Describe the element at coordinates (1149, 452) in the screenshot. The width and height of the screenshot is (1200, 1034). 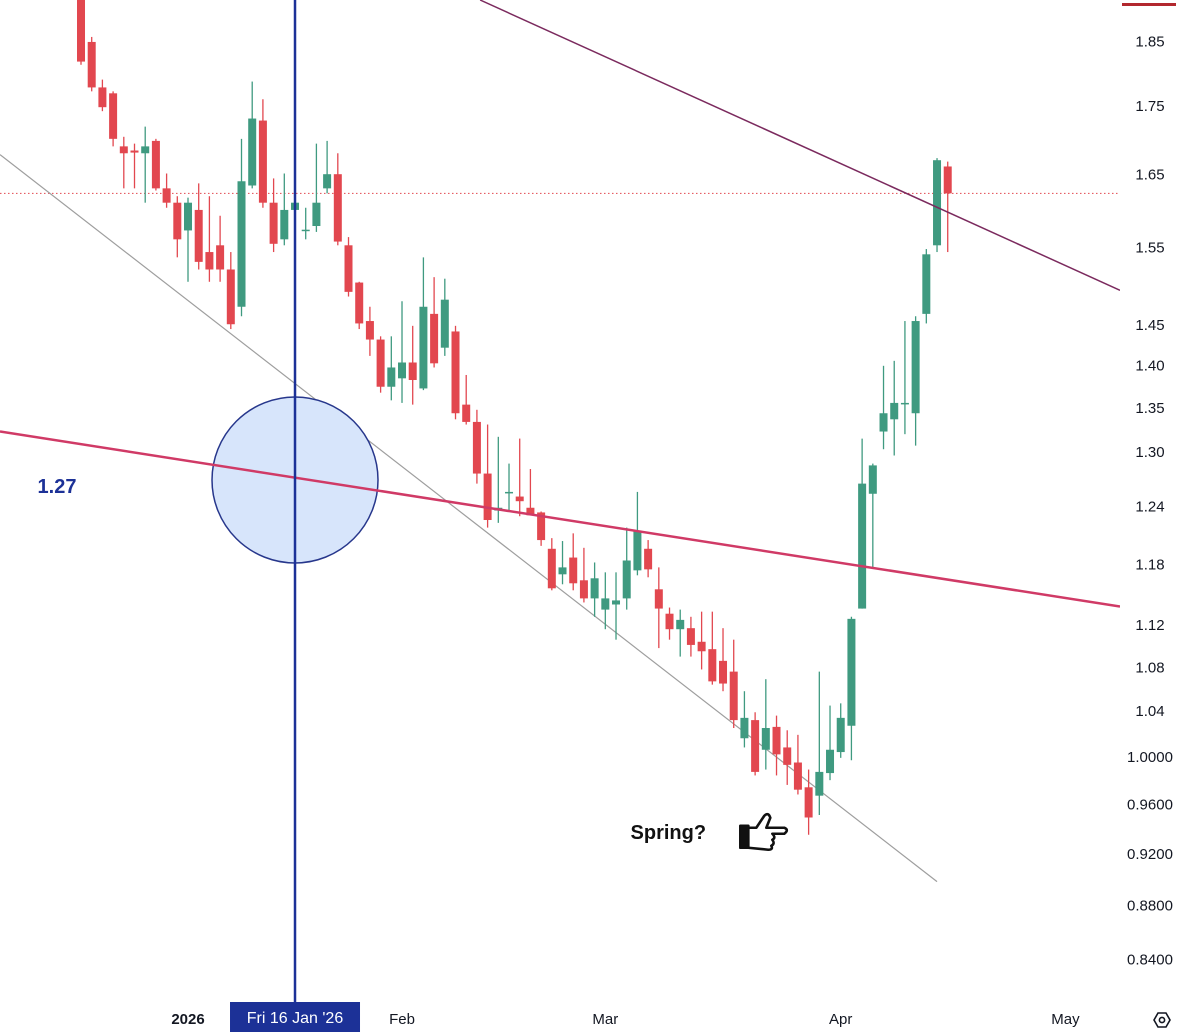
I see `y-tick-label: 1.30` at that location.